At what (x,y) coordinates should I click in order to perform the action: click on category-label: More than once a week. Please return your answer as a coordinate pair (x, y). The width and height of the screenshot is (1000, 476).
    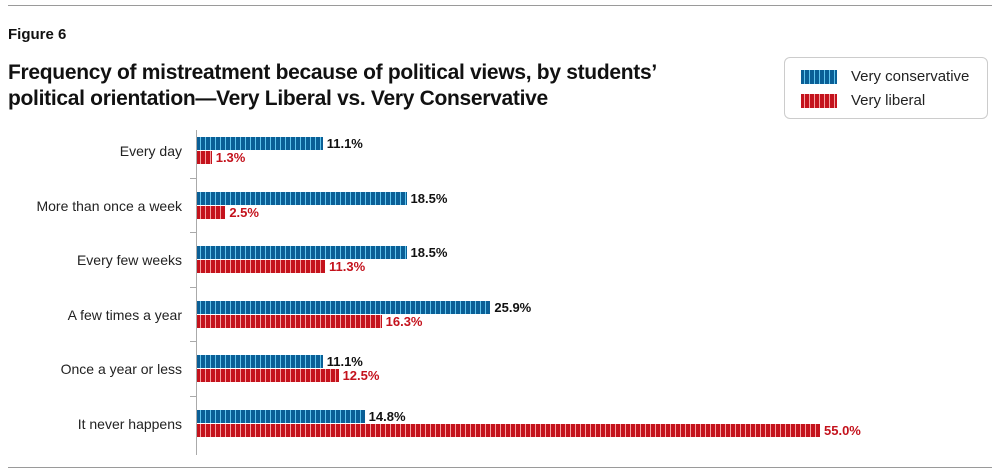
    Looking at the image, I should click on (109, 205).